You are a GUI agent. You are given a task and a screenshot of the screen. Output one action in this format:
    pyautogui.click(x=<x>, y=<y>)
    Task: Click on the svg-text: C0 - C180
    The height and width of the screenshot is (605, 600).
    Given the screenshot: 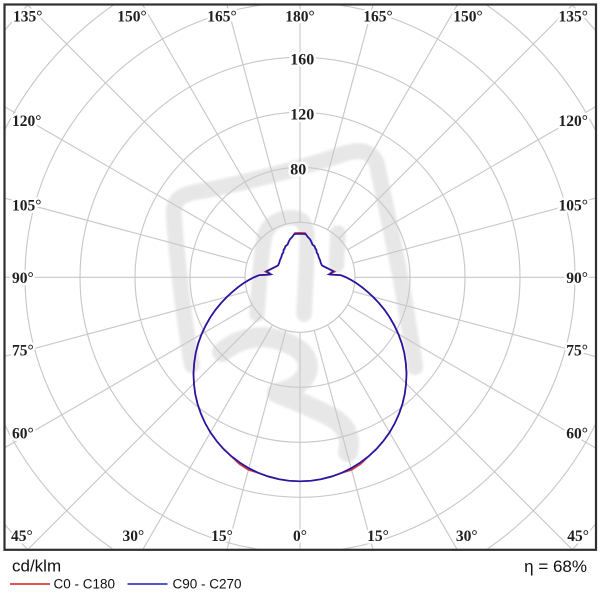 What is the action you would take?
    pyautogui.click(x=85, y=584)
    